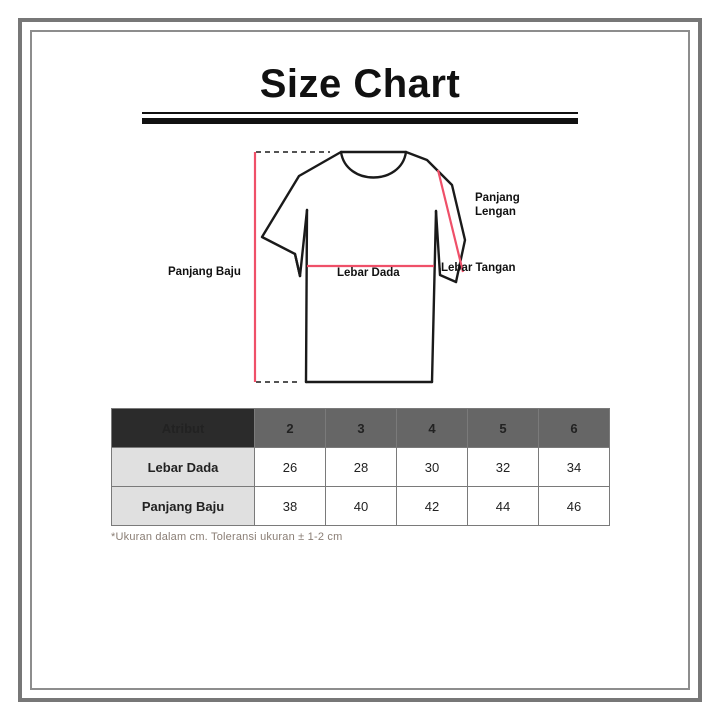  What do you see at coordinates (183, 506) in the screenshot?
I see `row-label-panjang-baju: Panjang Baju` at bounding box center [183, 506].